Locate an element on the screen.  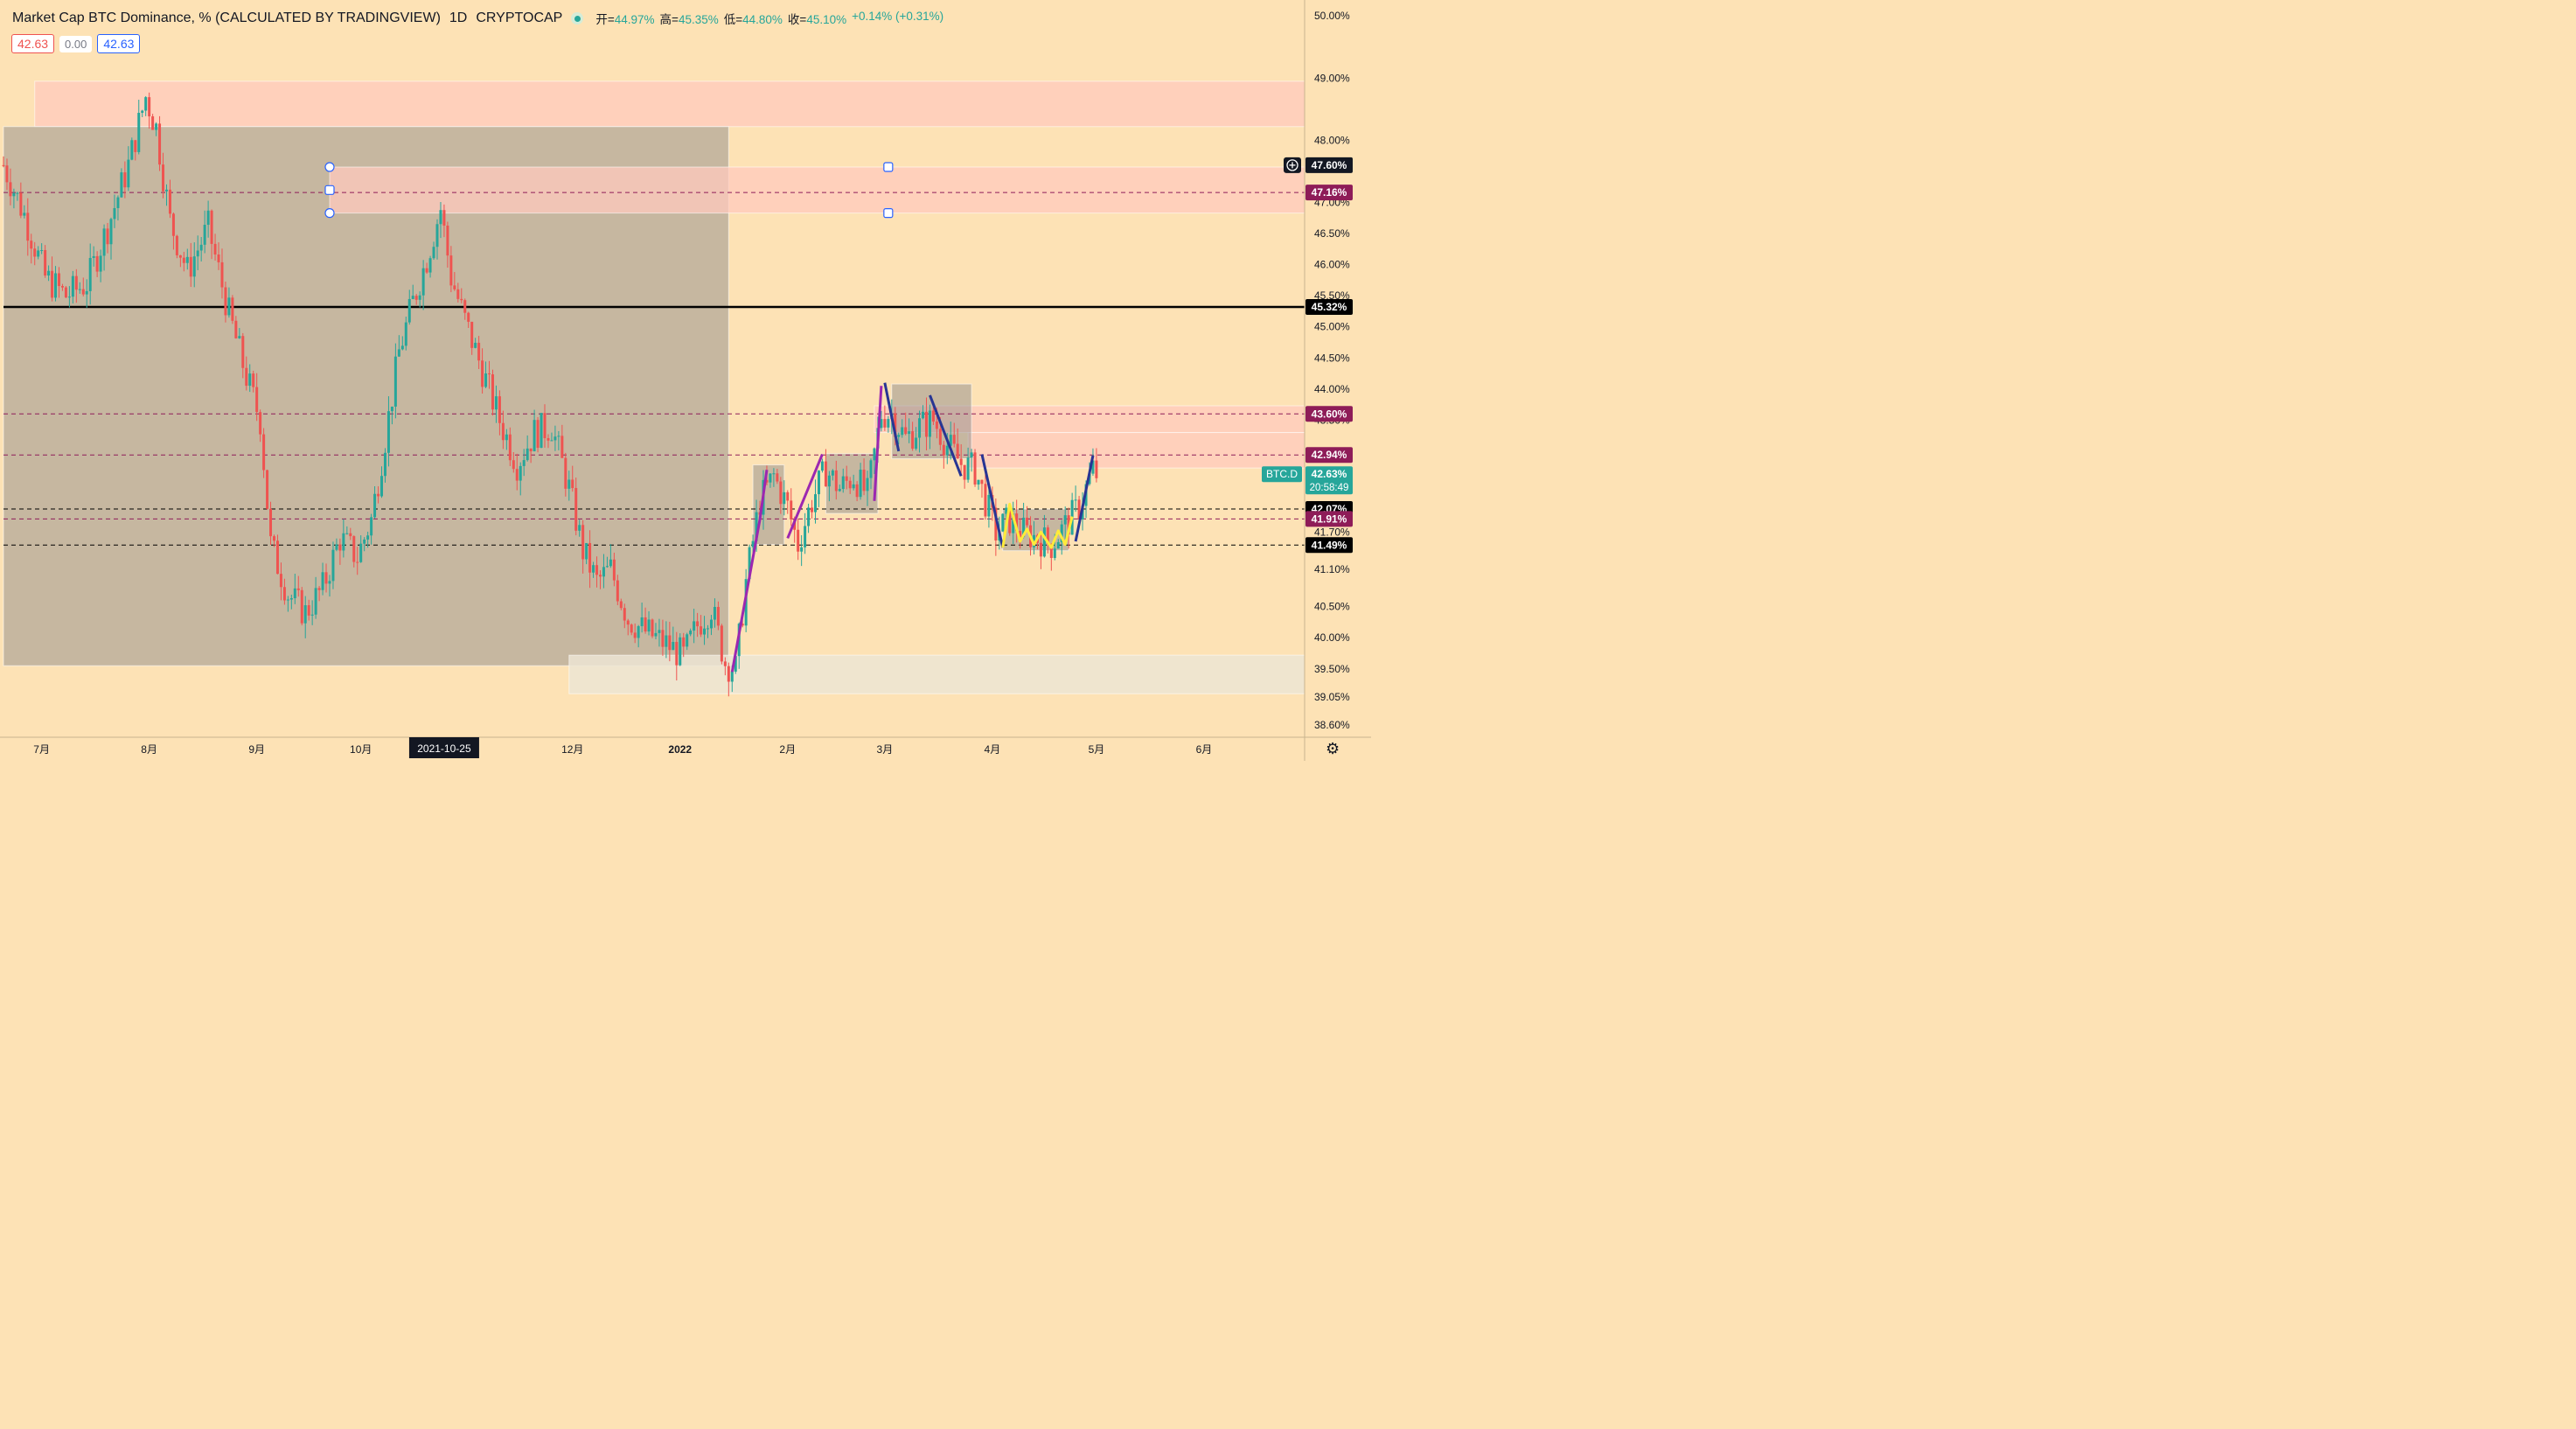
crosshair-date-box is located at coordinates (443, 747).